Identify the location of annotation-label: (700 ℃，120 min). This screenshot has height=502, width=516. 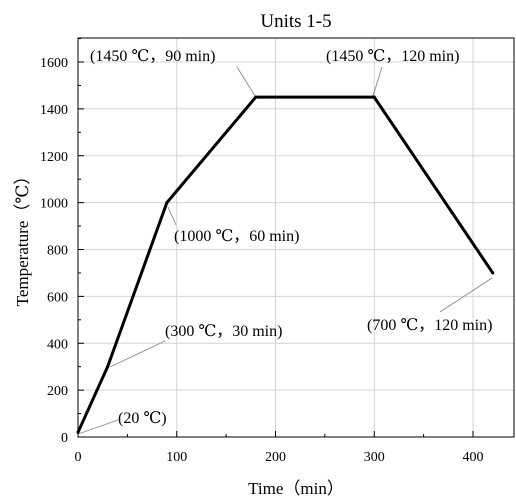
(429, 325).